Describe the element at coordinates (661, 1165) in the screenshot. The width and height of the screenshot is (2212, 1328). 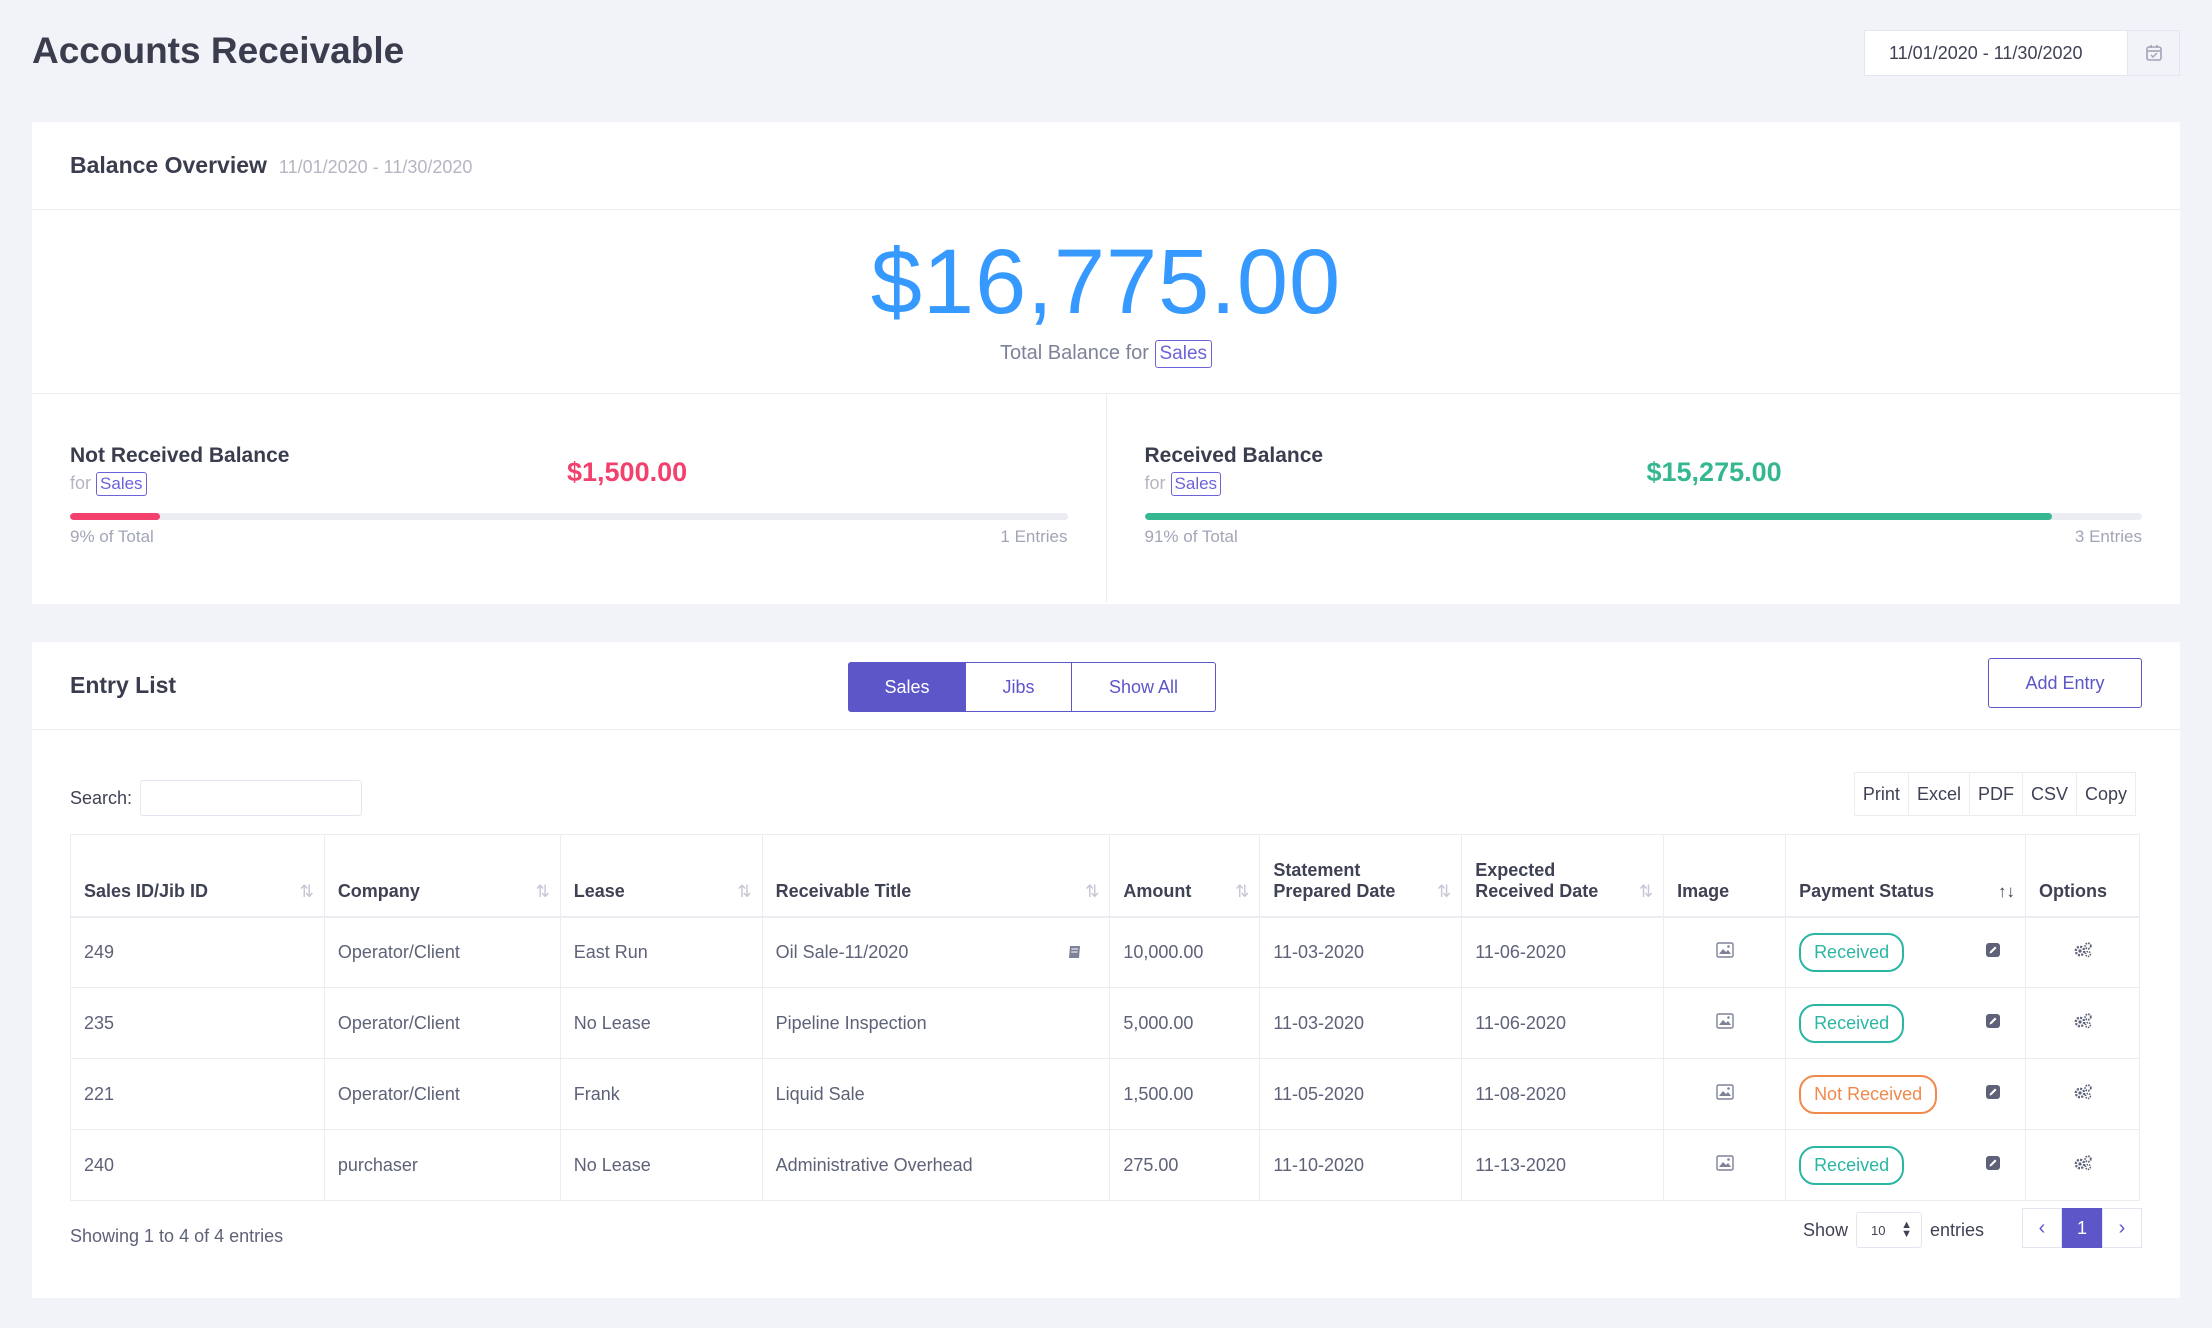
I see `cell-lease: No Lease` at that location.